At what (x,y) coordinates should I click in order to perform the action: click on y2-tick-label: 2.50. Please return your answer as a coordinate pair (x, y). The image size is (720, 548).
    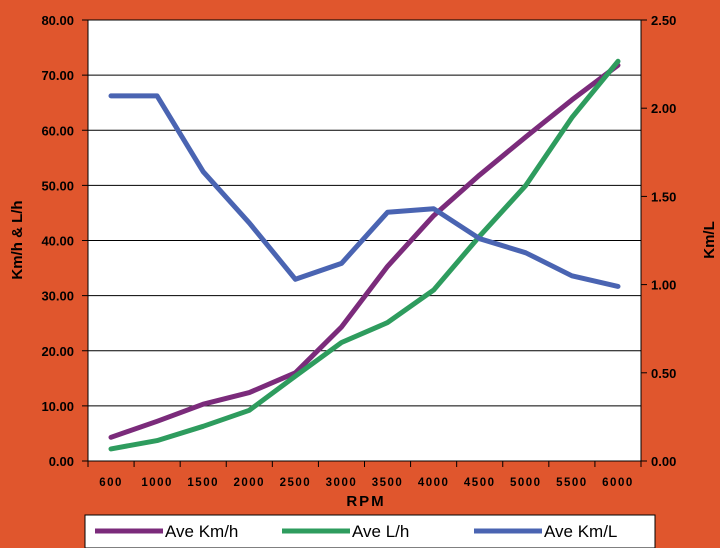
    Looking at the image, I should click on (663, 20).